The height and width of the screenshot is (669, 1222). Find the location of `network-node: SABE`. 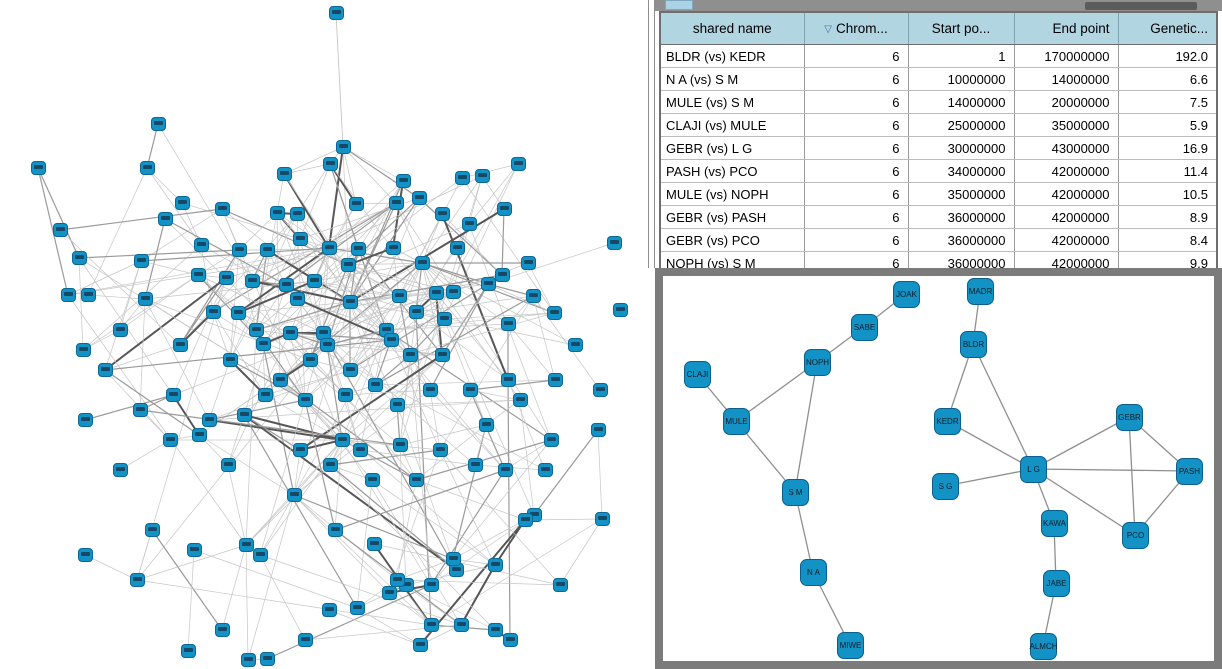

network-node: SABE is located at coordinates (864, 327).